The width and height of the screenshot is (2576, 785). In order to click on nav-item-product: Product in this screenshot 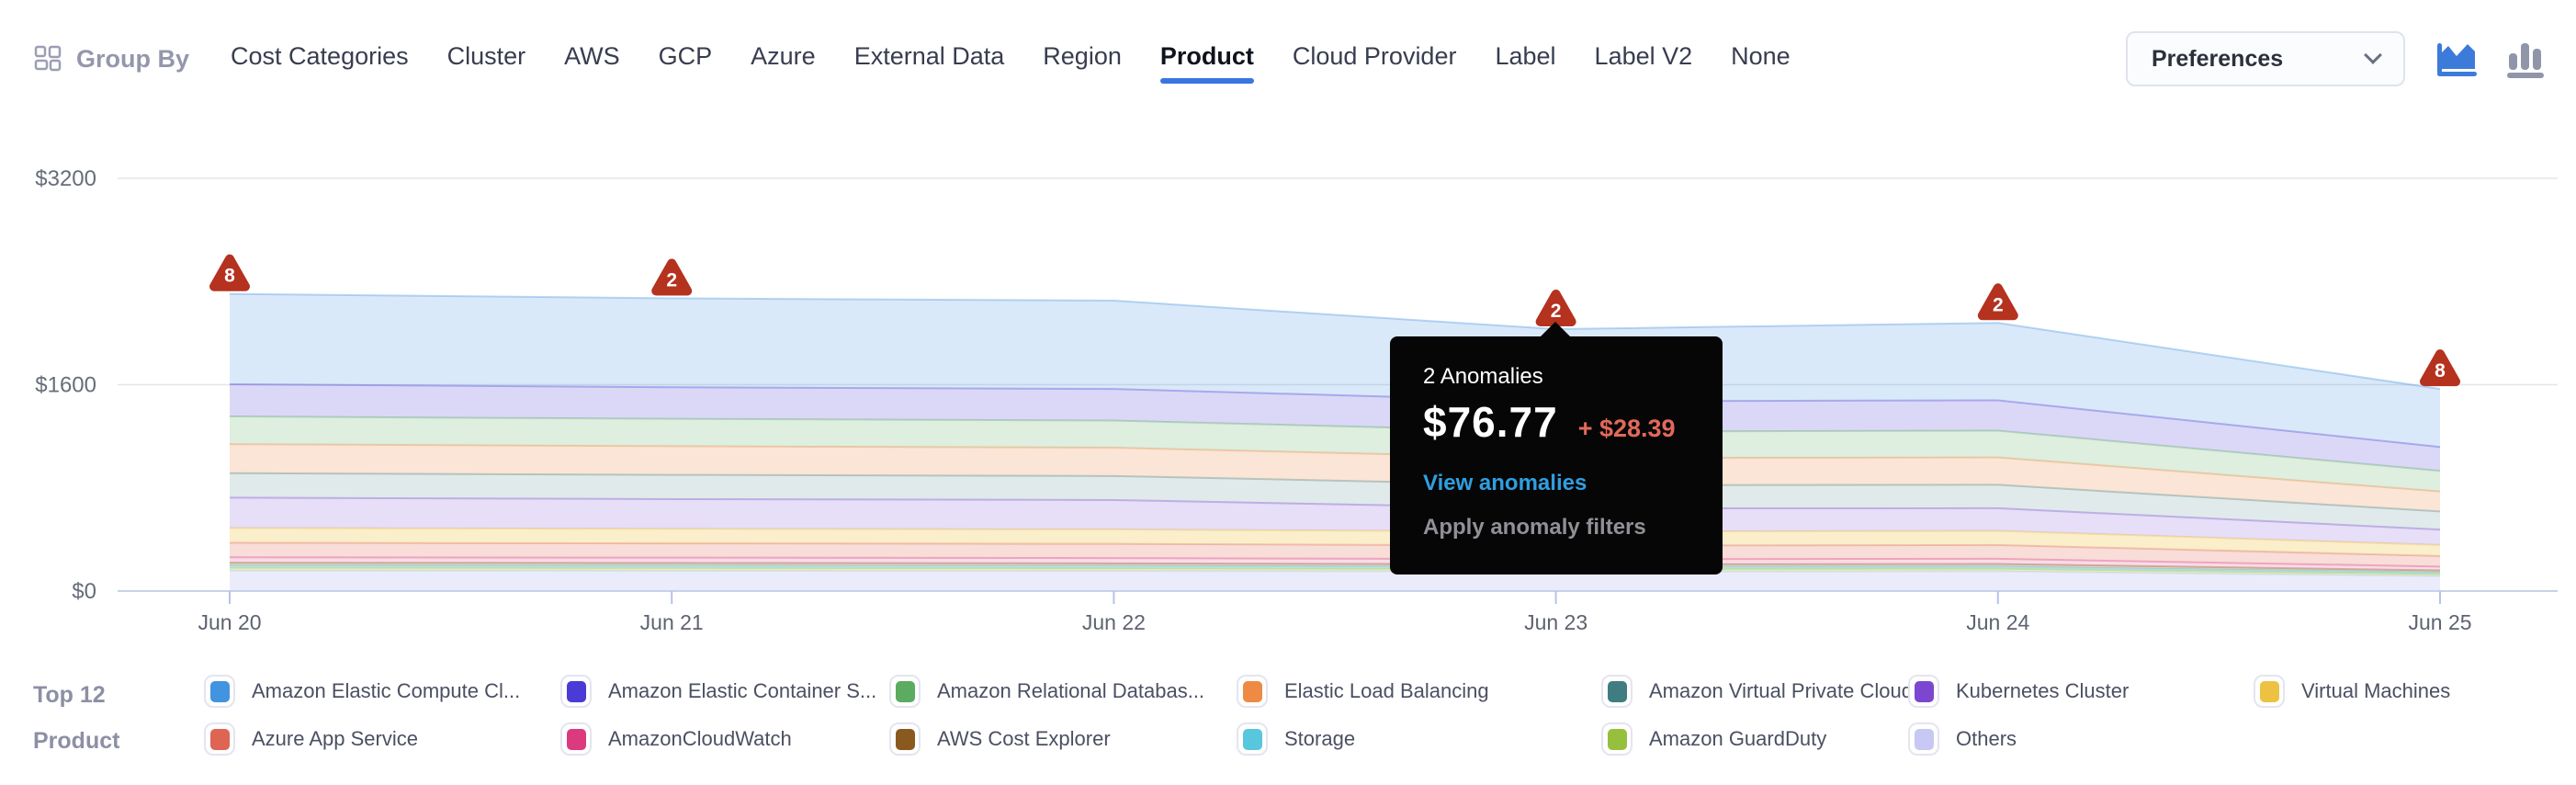, I will do `click(1206, 60)`.